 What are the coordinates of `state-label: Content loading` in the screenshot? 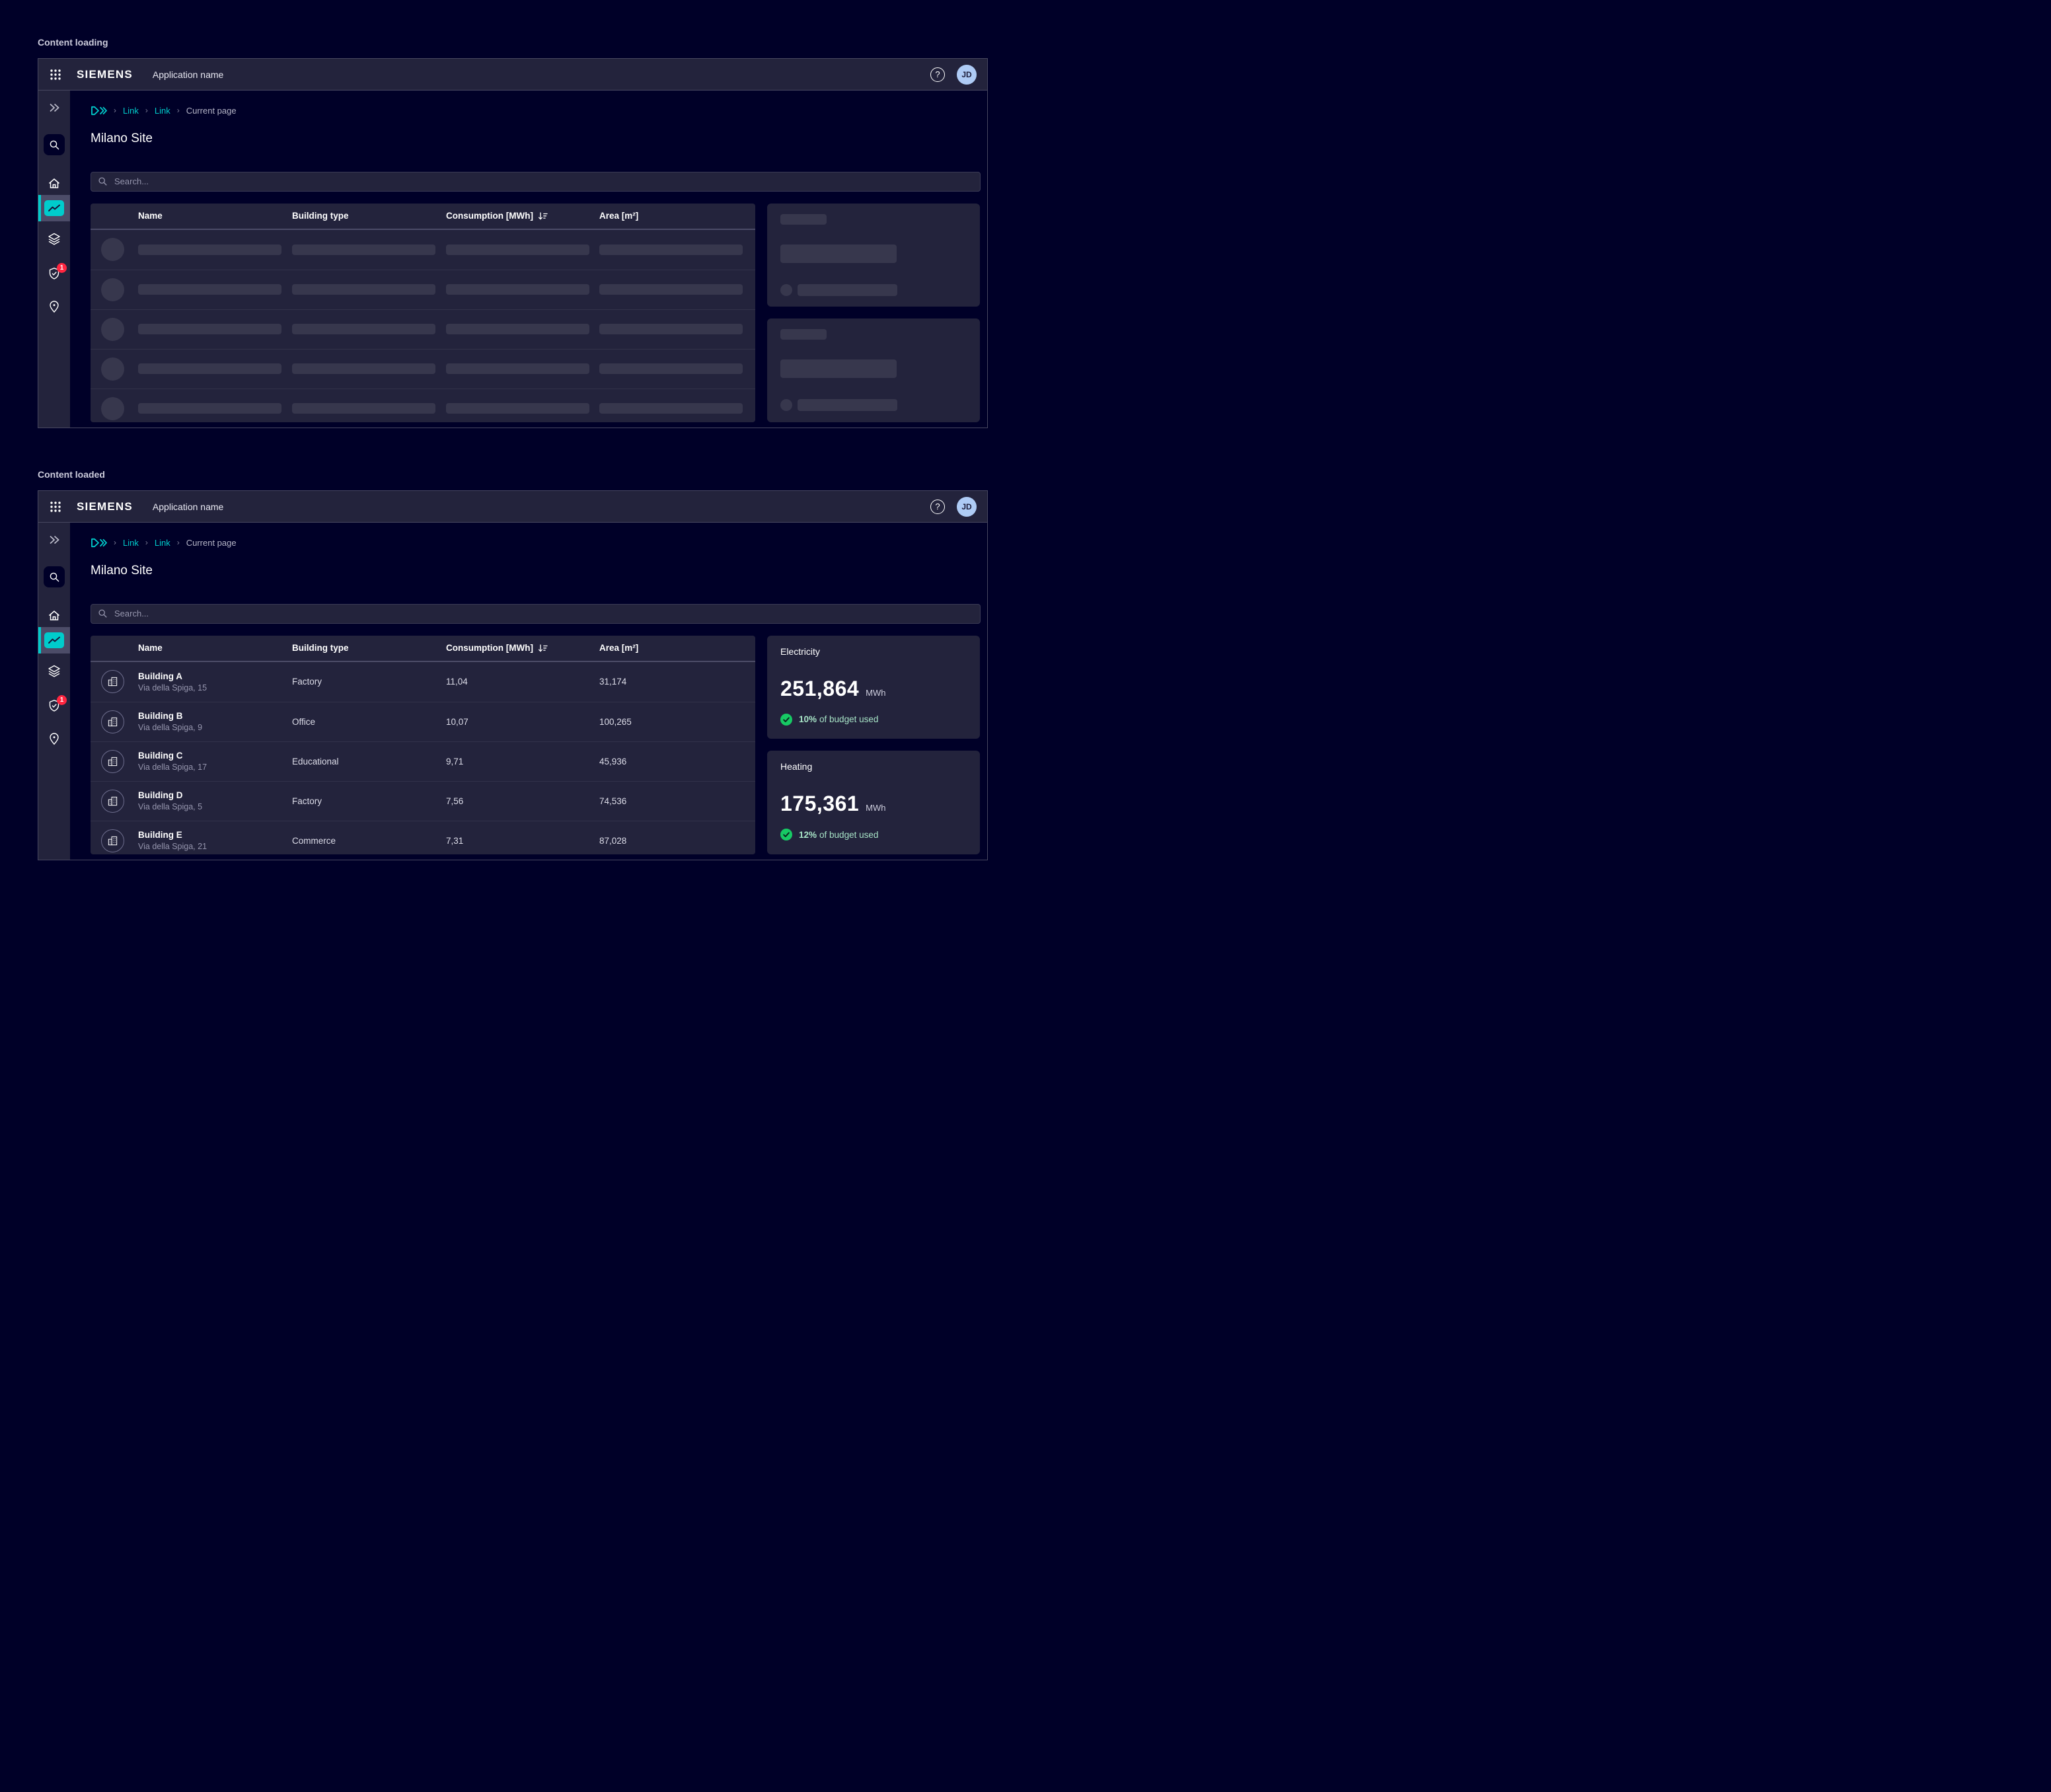 It's located at (73, 42).